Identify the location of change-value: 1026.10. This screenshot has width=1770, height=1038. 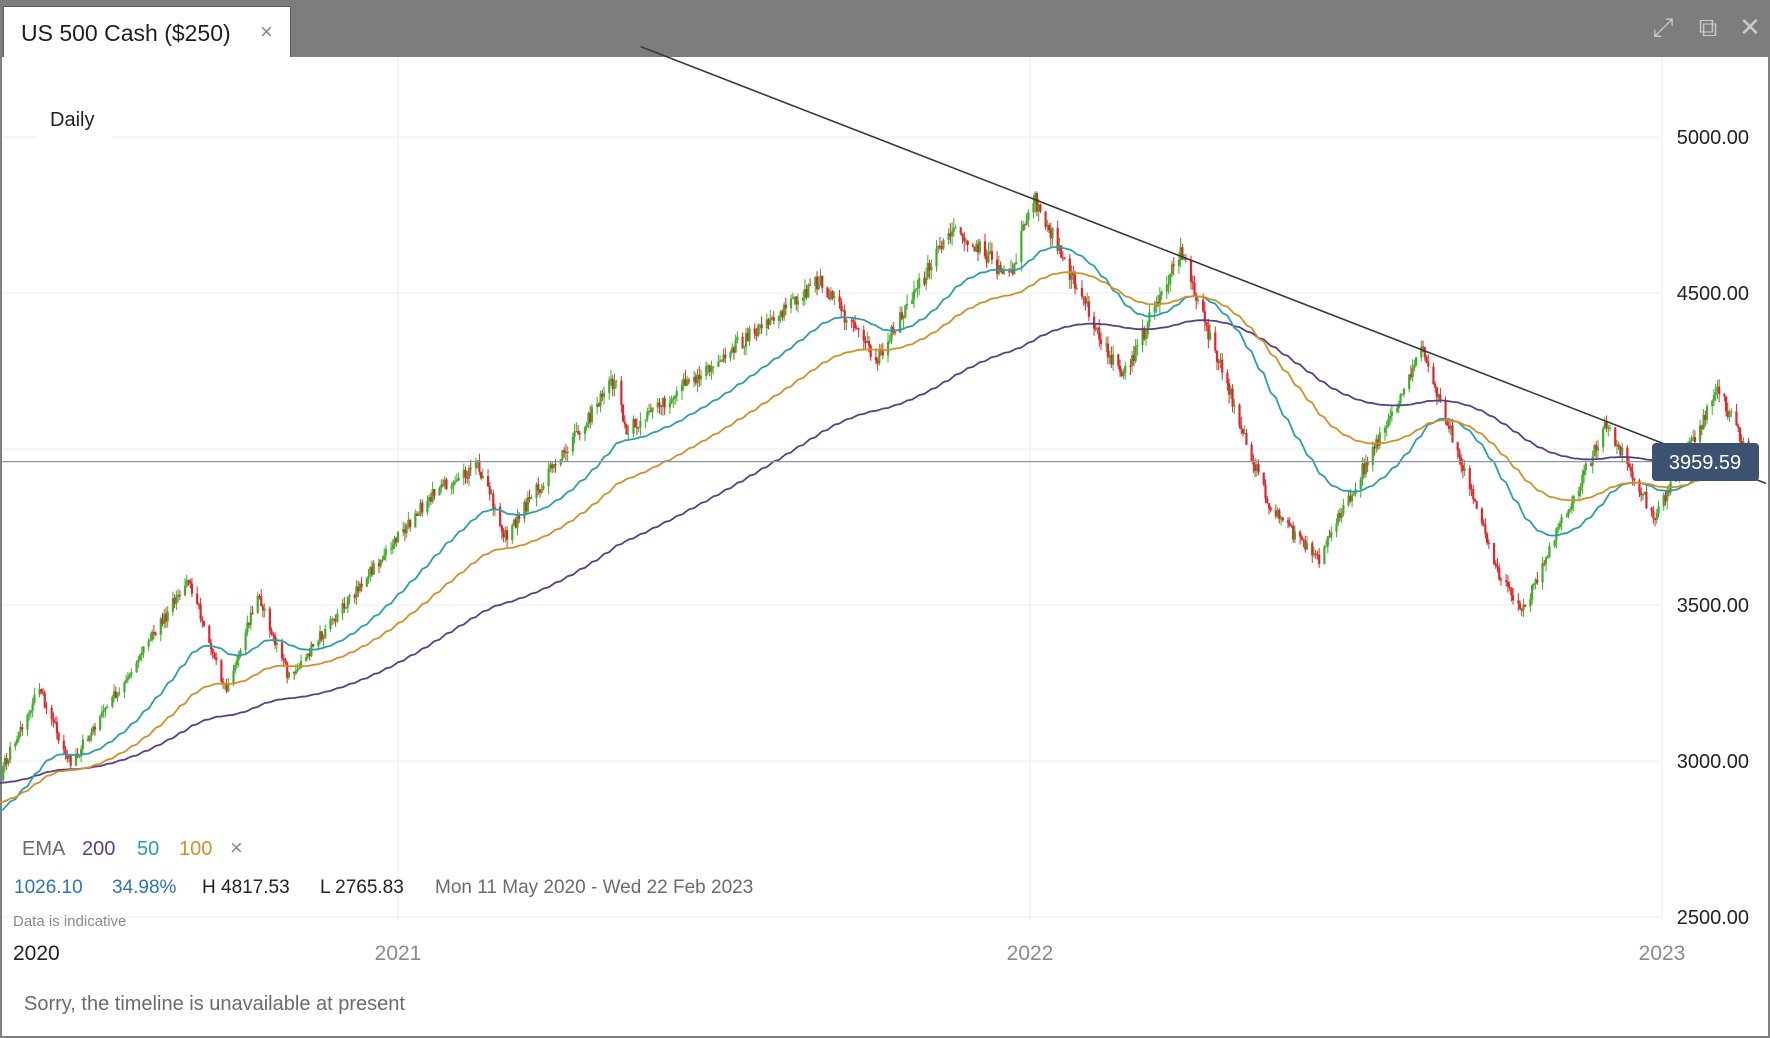
(48, 887).